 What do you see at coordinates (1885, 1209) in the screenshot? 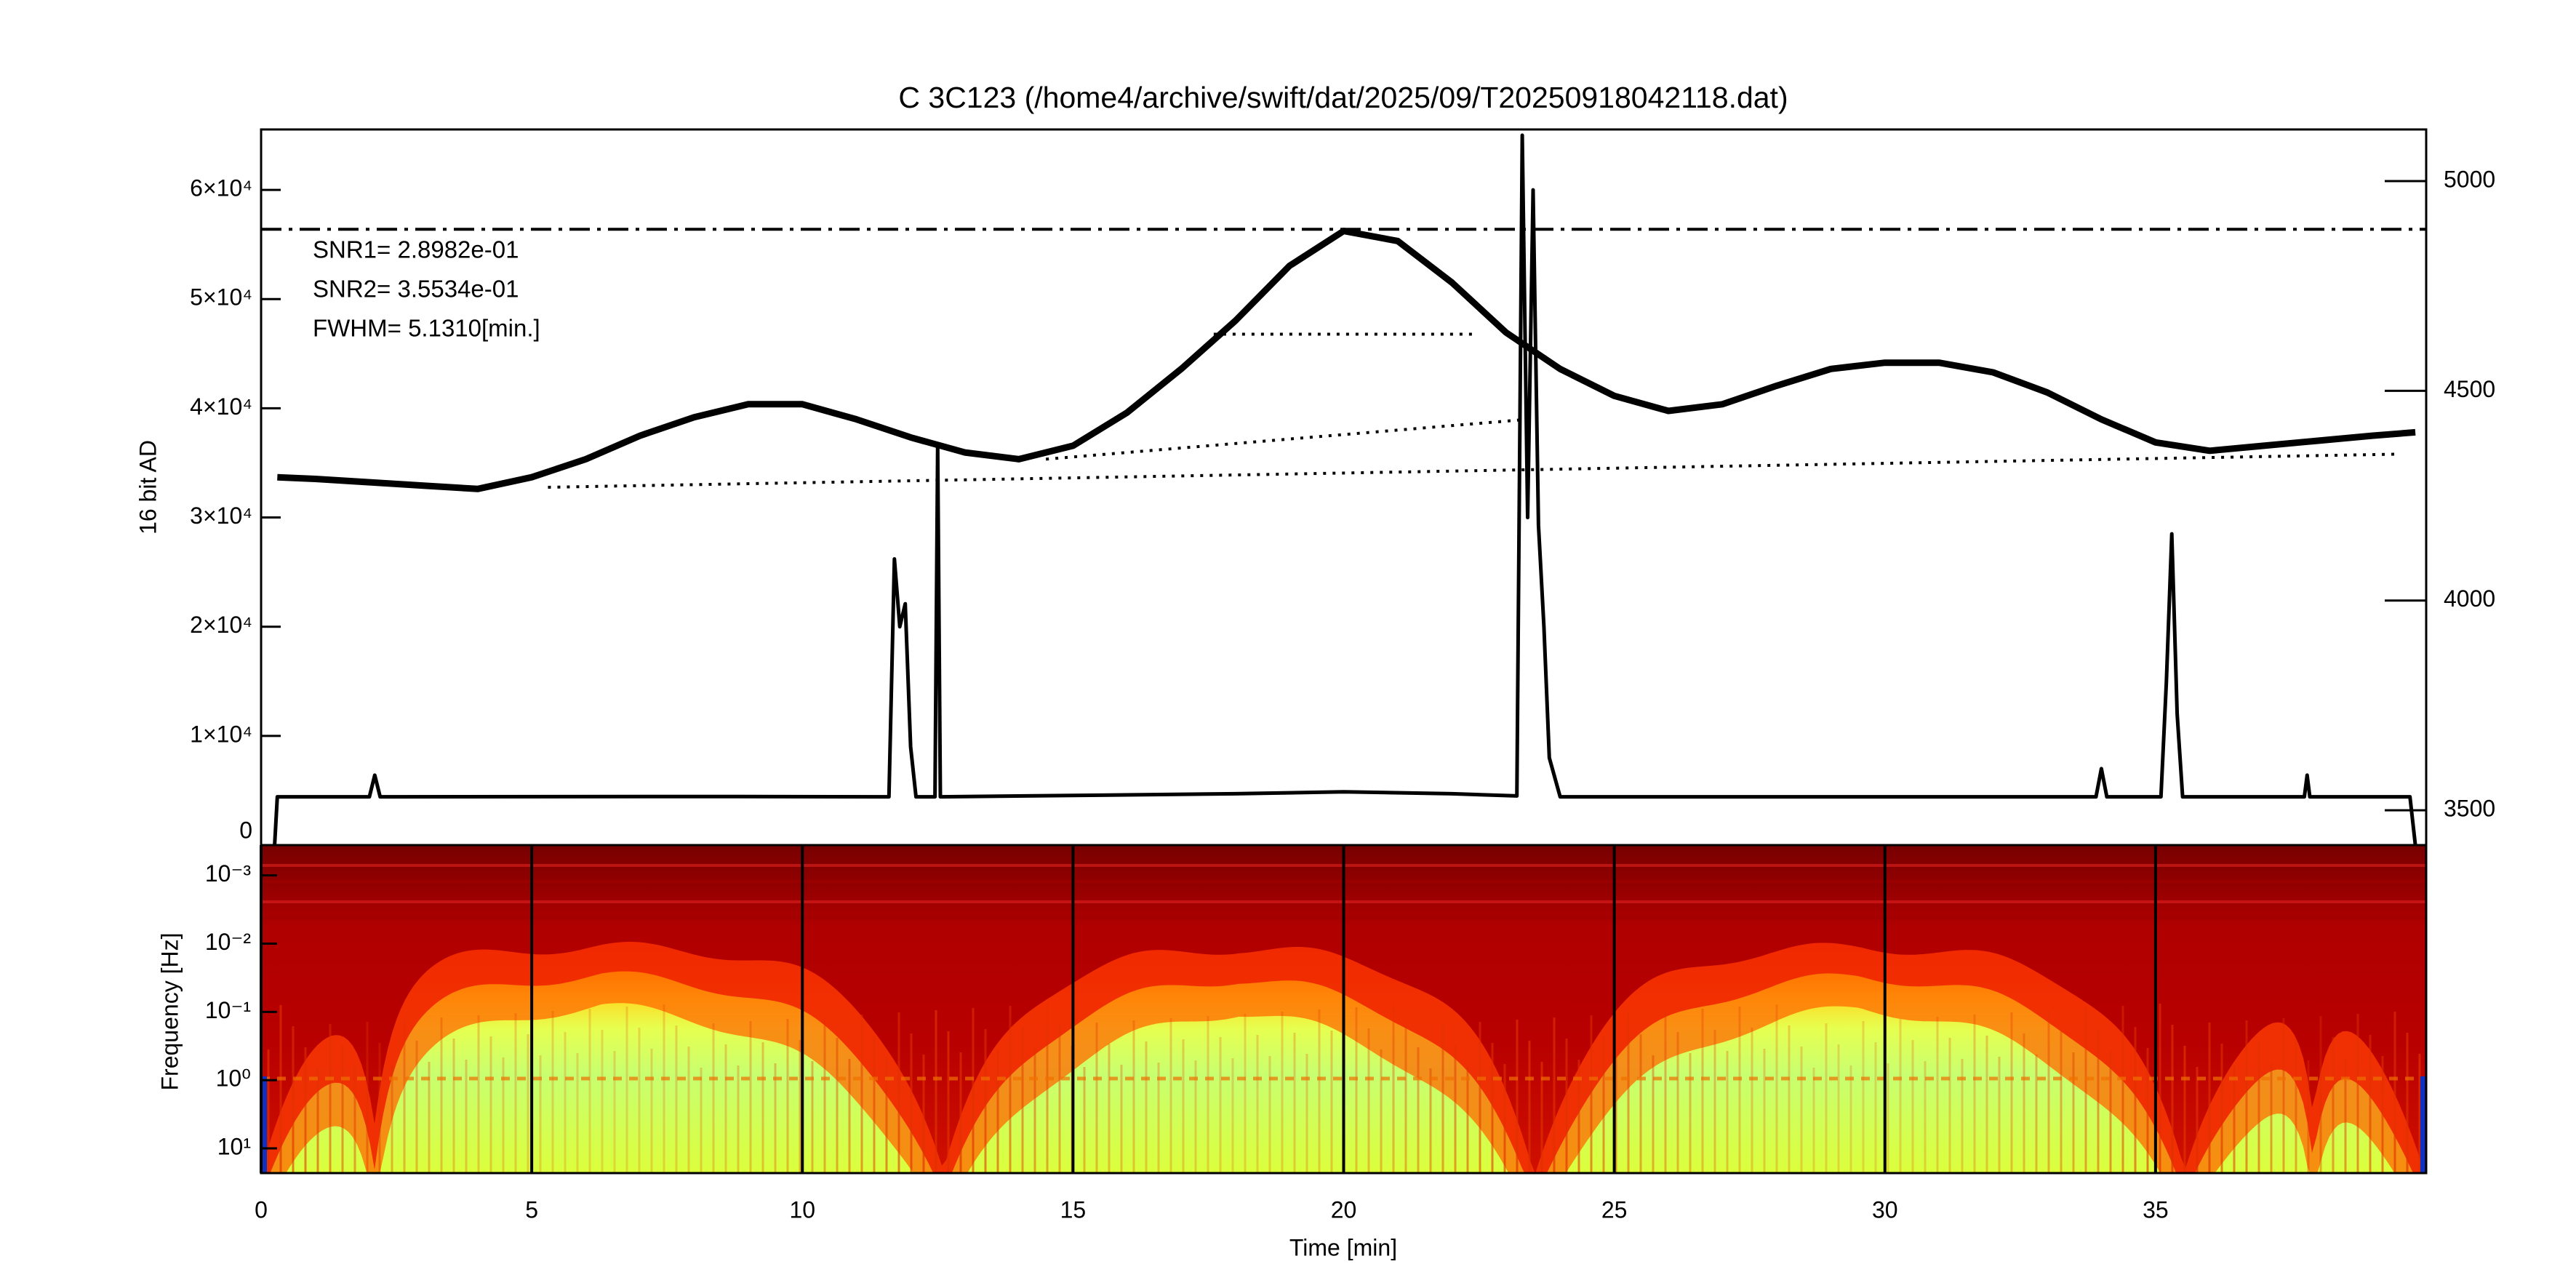
I see `x-tick-label: 30` at bounding box center [1885, 1209].